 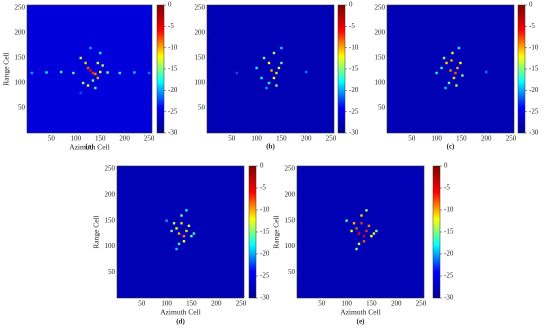 What do you see at coordinates (351, 5) in the screenshot?
I see `colorbar-tick-label: 0` at bounding box center [351, 5].